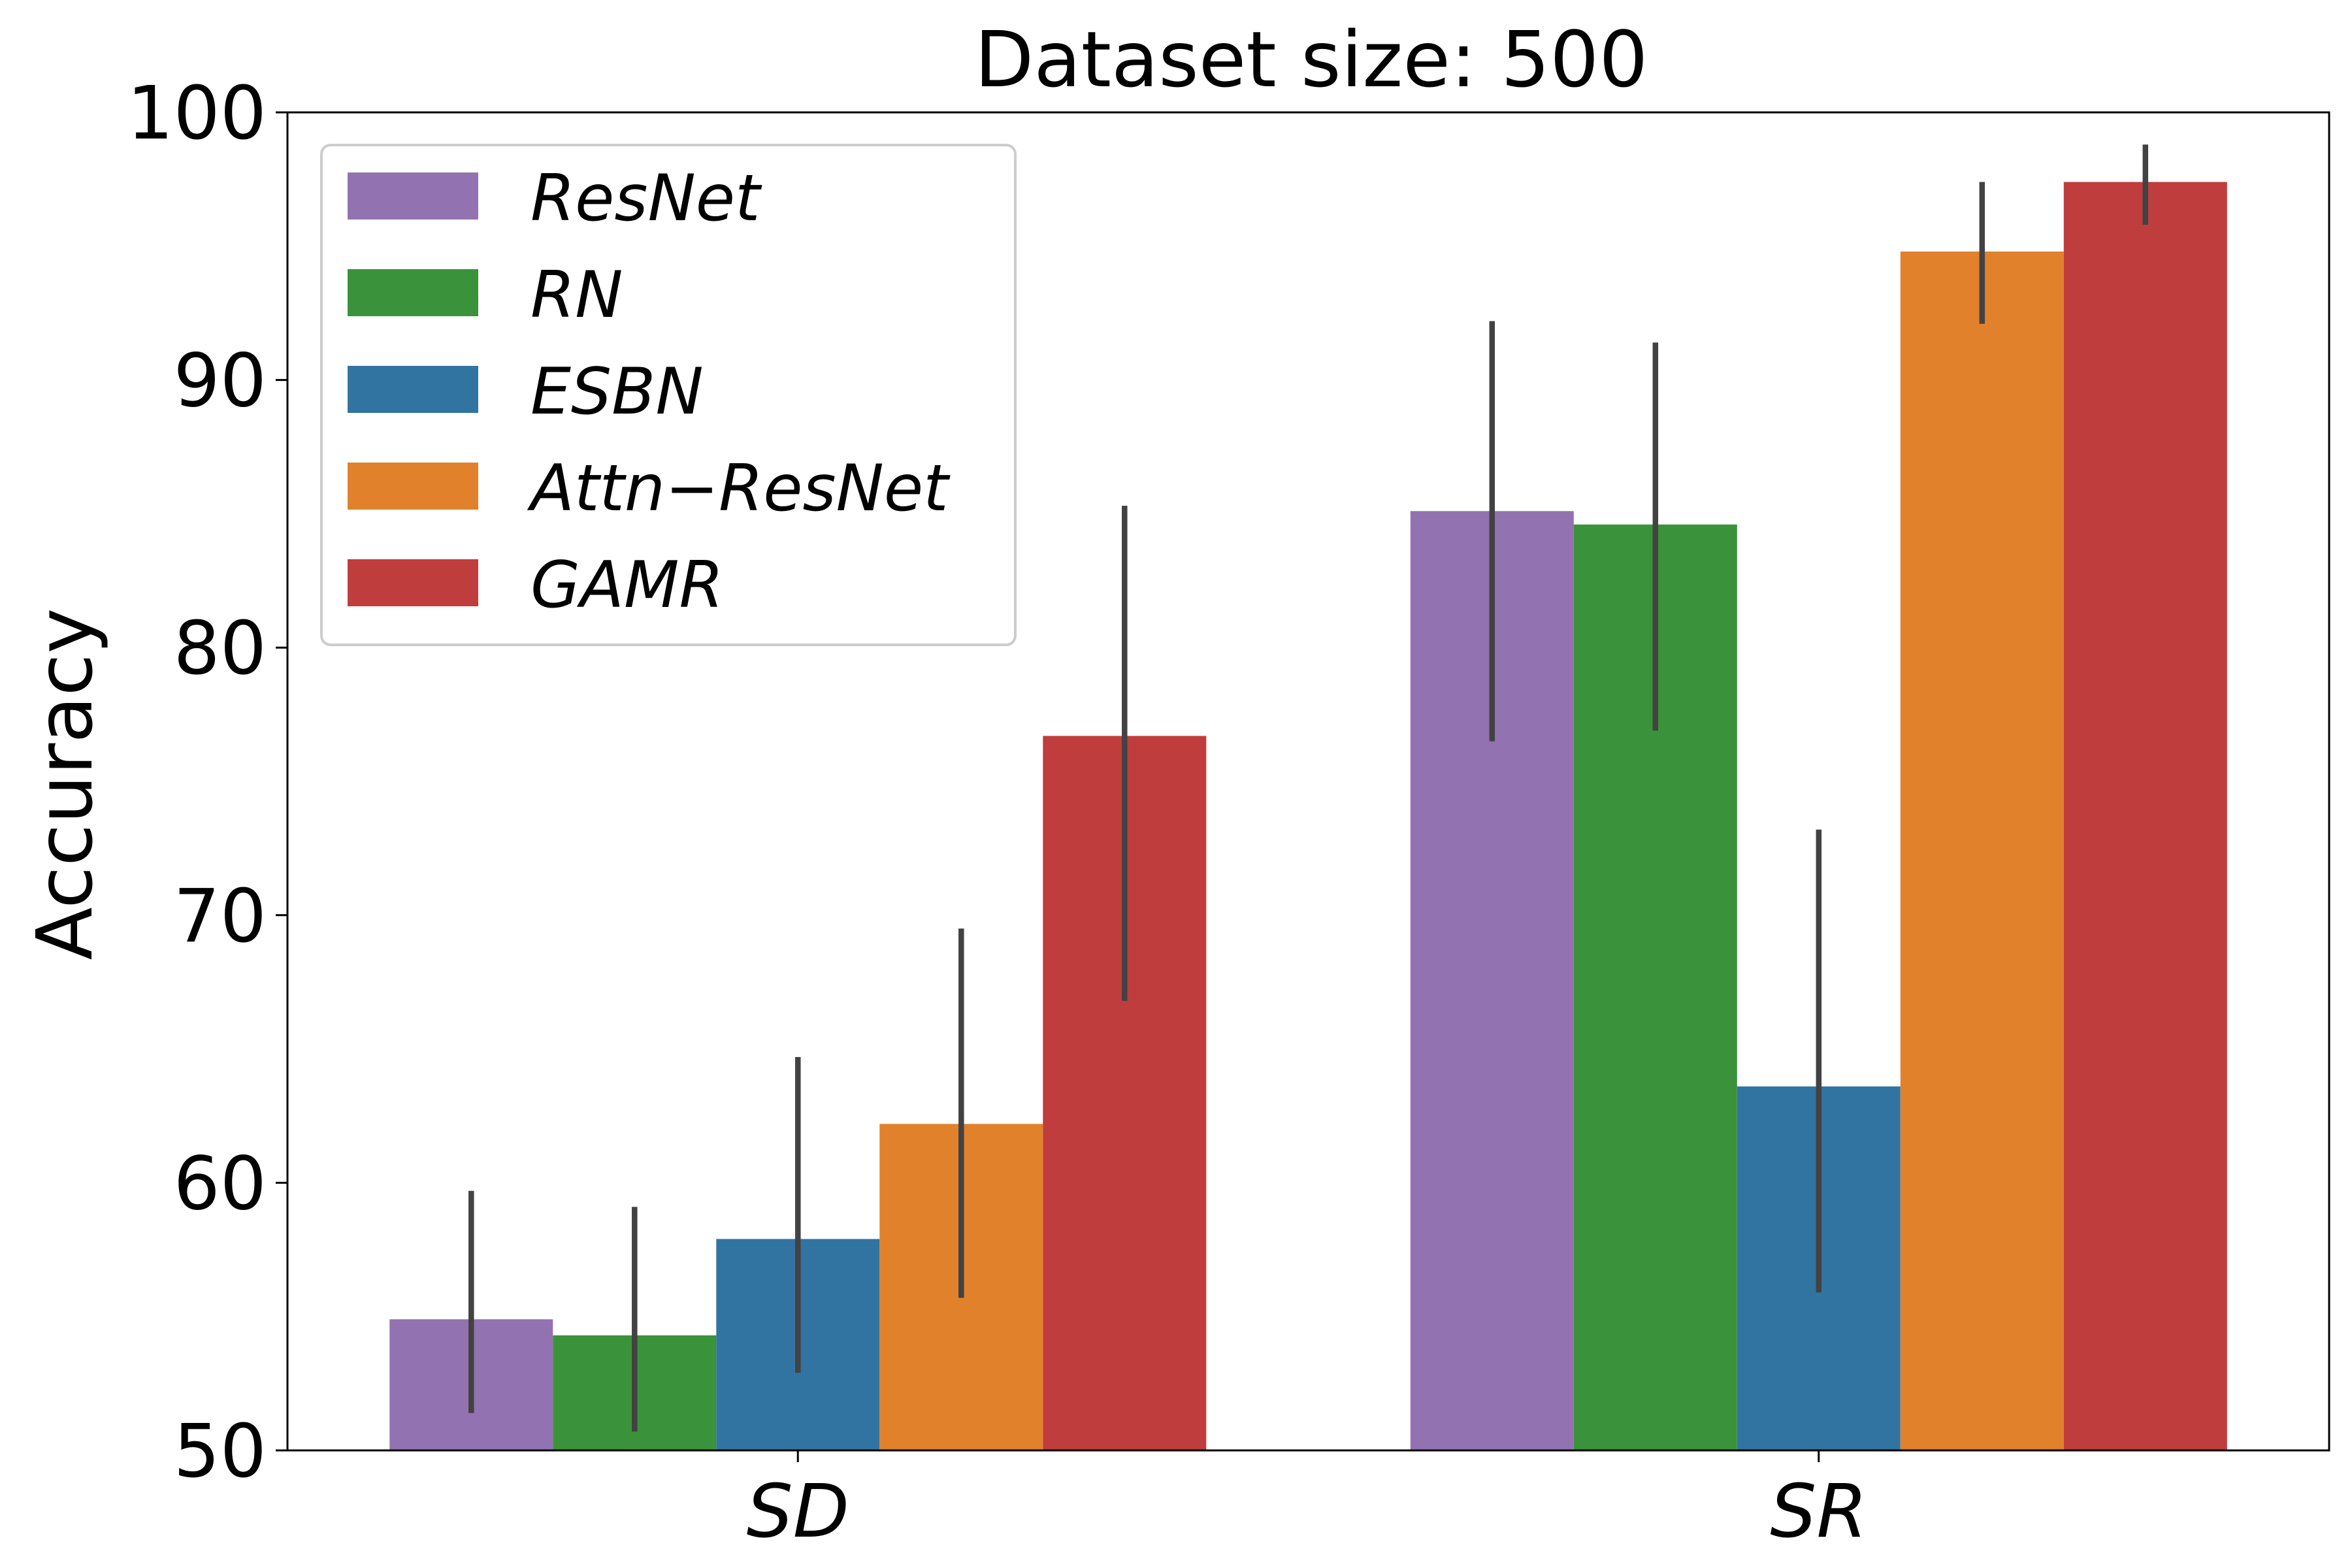 Image resolution: width=2352 pixels, height=1568 pixels. I want to click on legend-label-resnet: ResNet, so click(646, 198).